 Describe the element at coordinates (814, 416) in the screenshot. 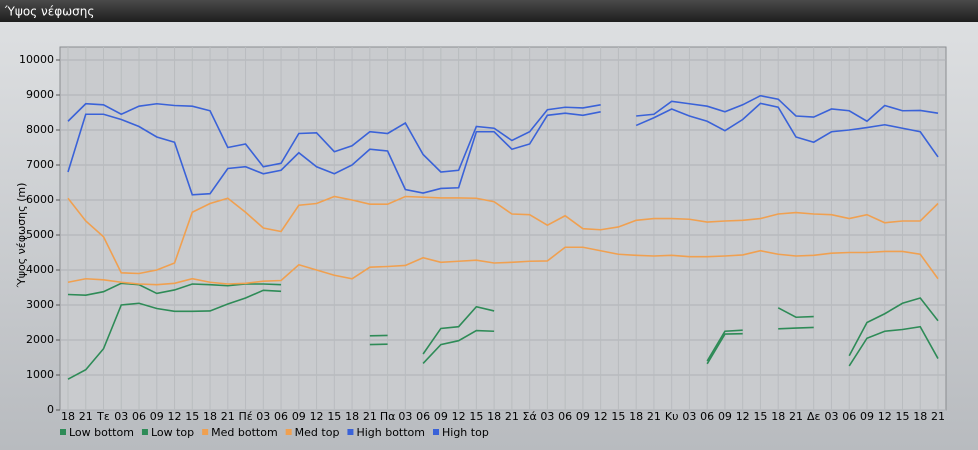

I see `x-tick-label: Δε` at that location.